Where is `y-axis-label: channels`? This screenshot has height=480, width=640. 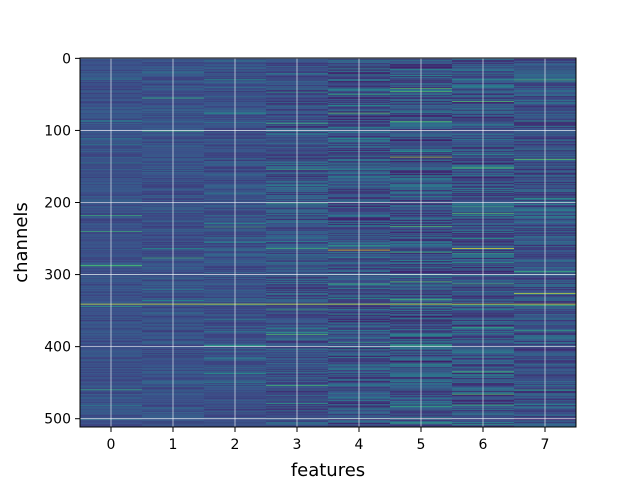 y-axis-label: channels is located at coordinates (21, 242).